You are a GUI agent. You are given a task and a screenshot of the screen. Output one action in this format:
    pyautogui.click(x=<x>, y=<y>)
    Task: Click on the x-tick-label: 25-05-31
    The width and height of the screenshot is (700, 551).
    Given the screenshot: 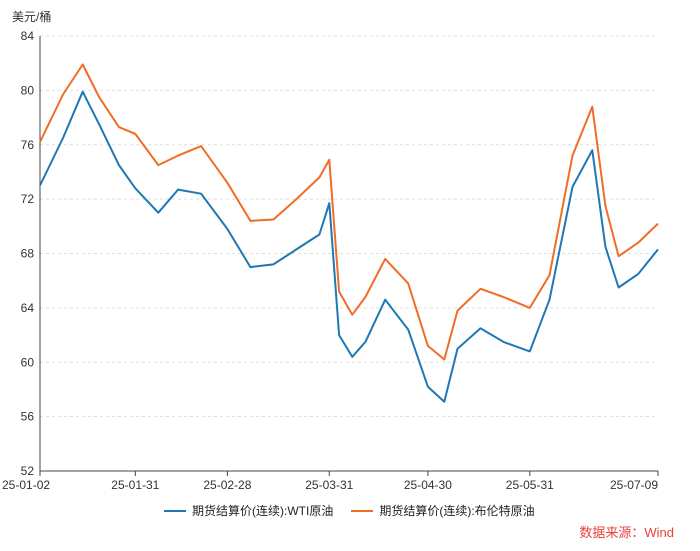 What is the action you would take?
    pyautogui.click(x=530, y=485)
    